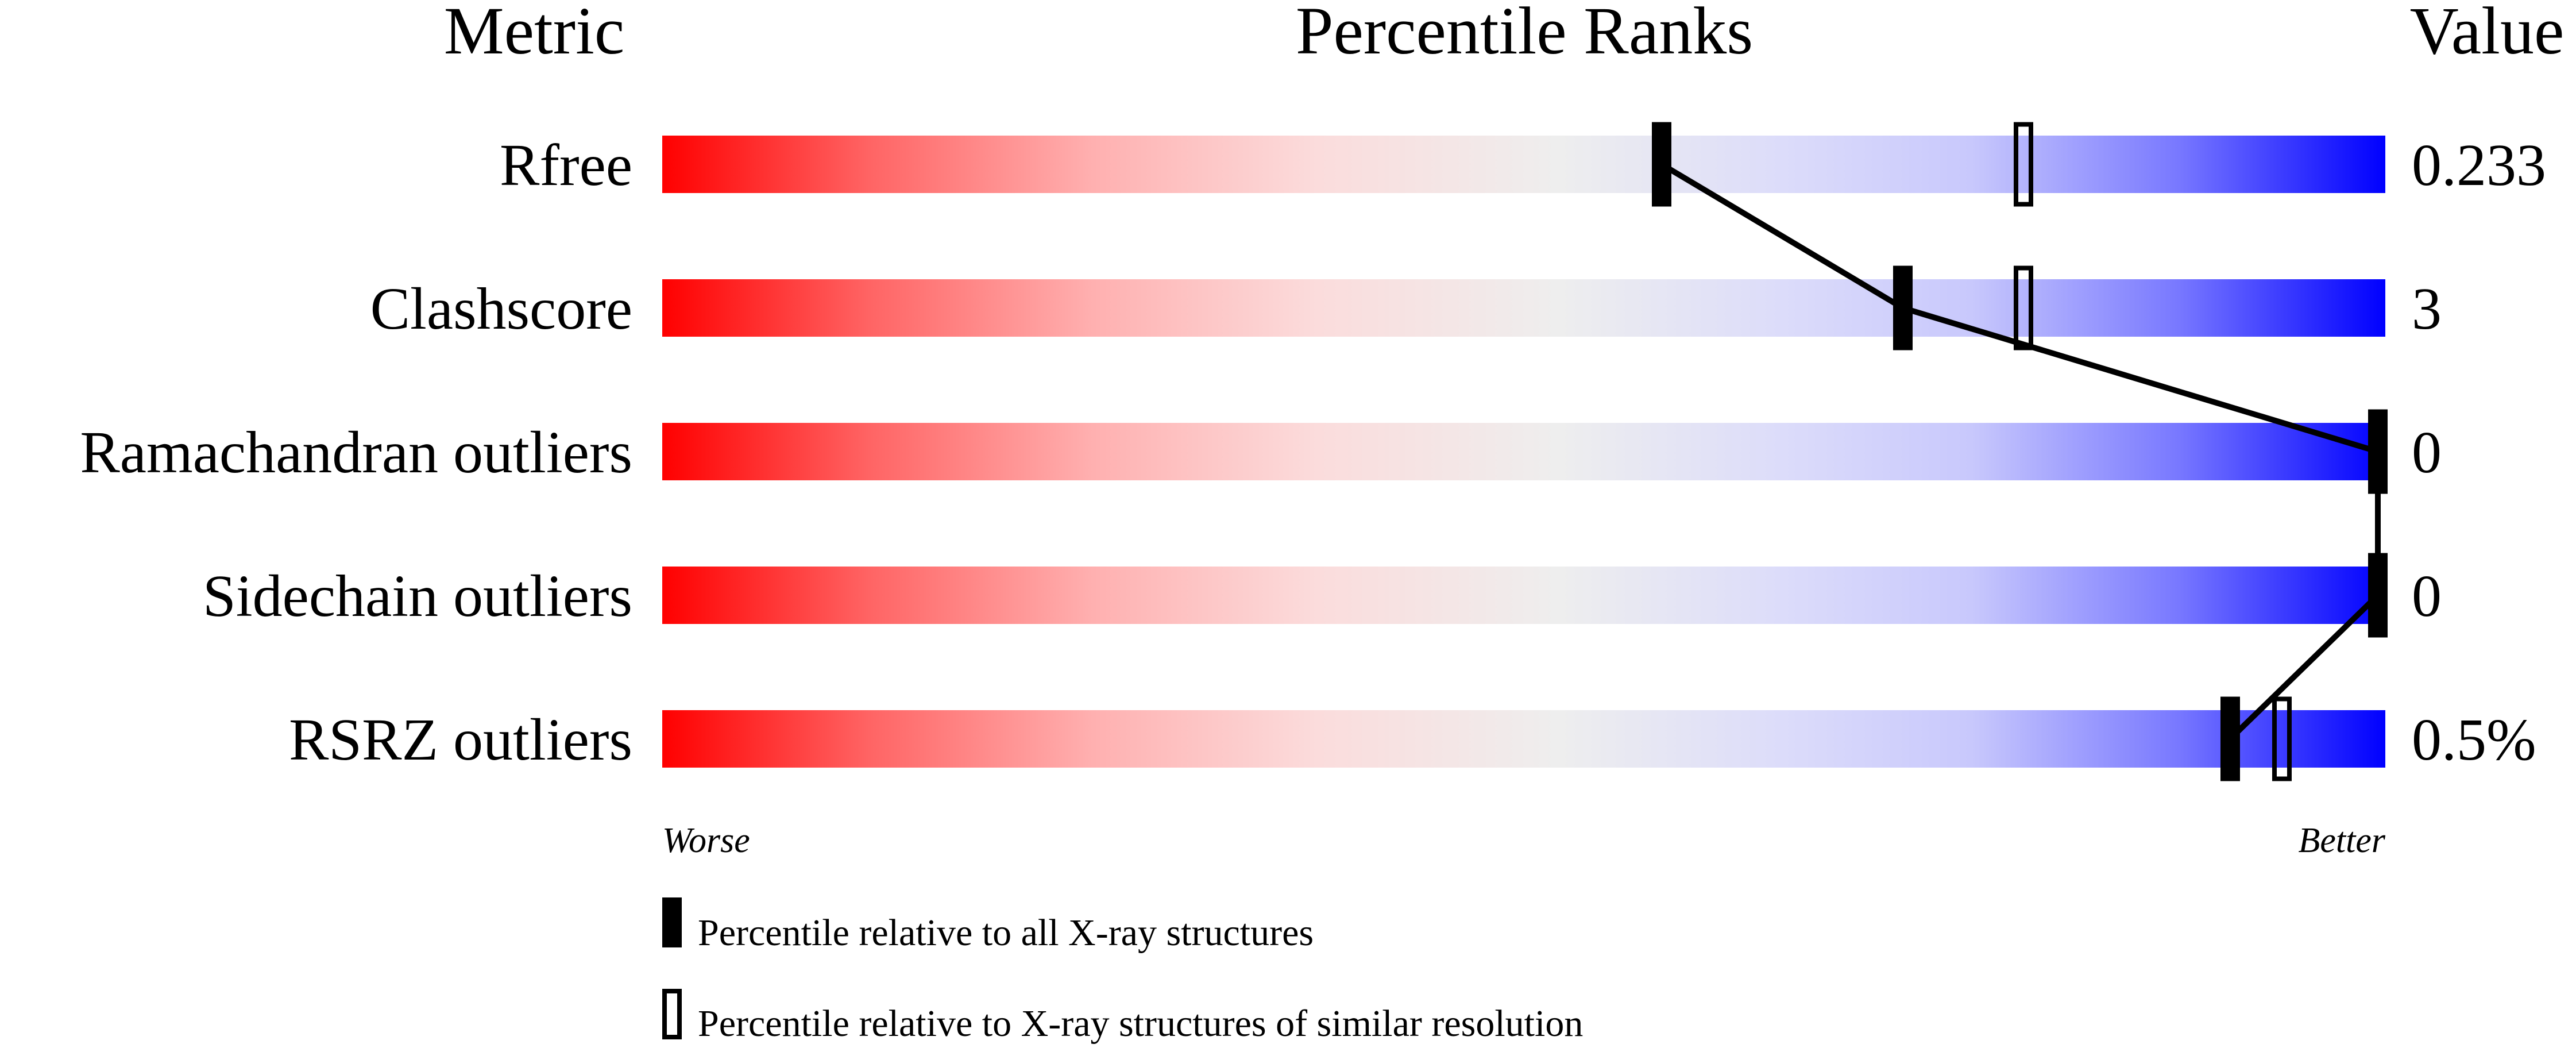 Image resolution: width=2576 pixels, height=1048 pixels. Describe the element at coordinates (356, 453) in the screenshot. I see `metric-label: Ramachandran outliers` at that location.